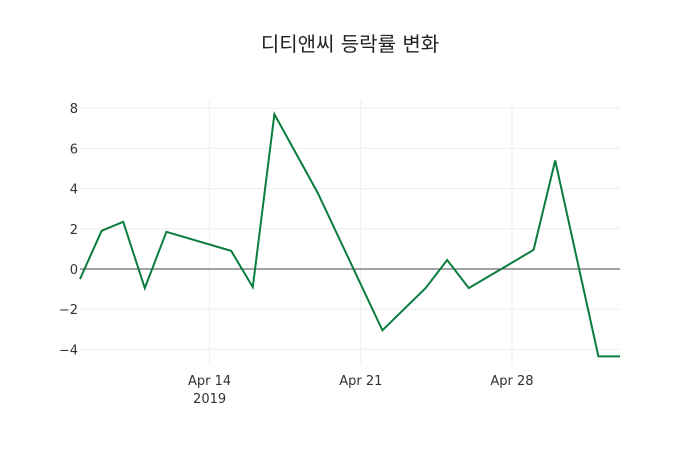 The image size is (700, 450). What do you see at coordinates (360, 381) in the screenshot?
I see `x-tick-label: Apr 21` at bounding box center [360, 381].